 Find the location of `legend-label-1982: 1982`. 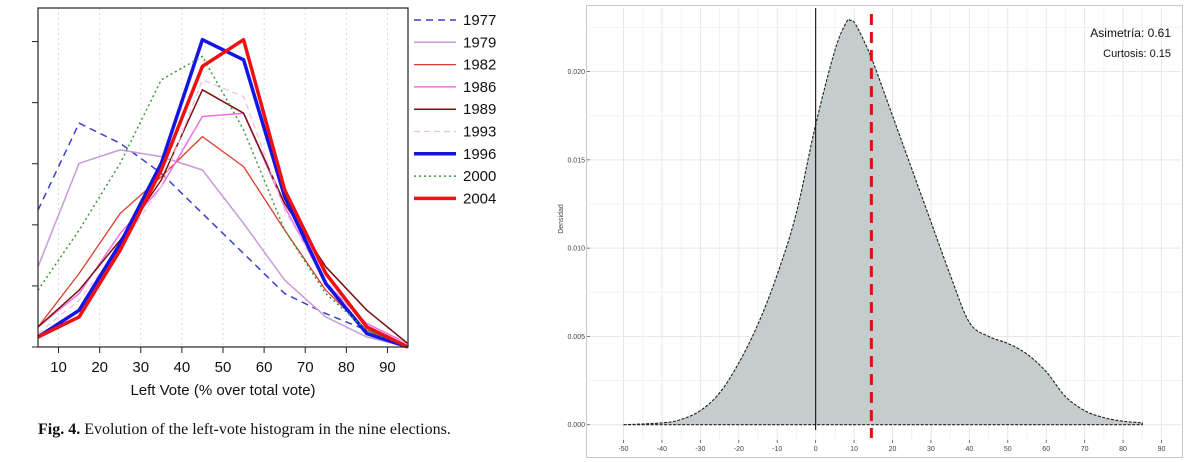

legend-label-1982: 1982 is located at coordinates (479, 65).